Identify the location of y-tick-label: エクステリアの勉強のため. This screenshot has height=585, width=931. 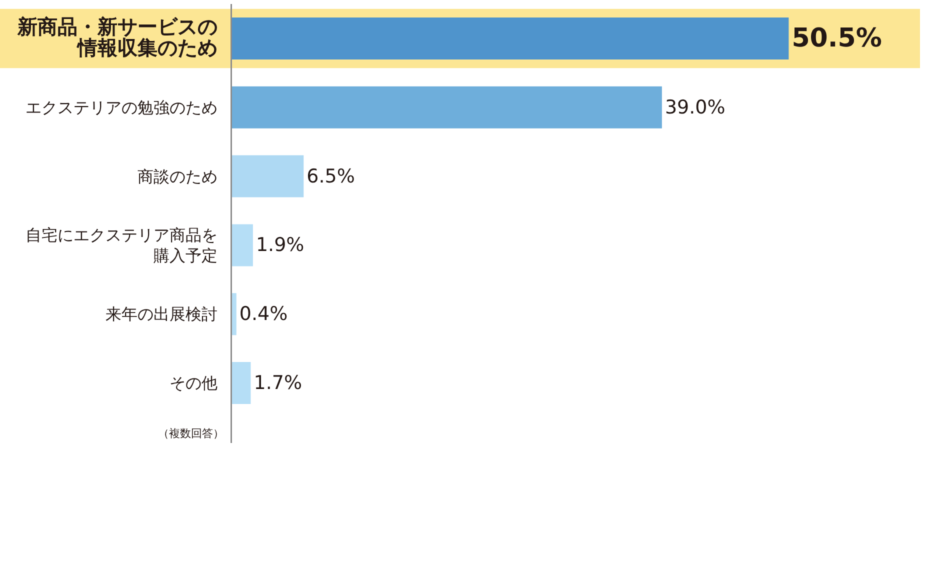
(121, 107).